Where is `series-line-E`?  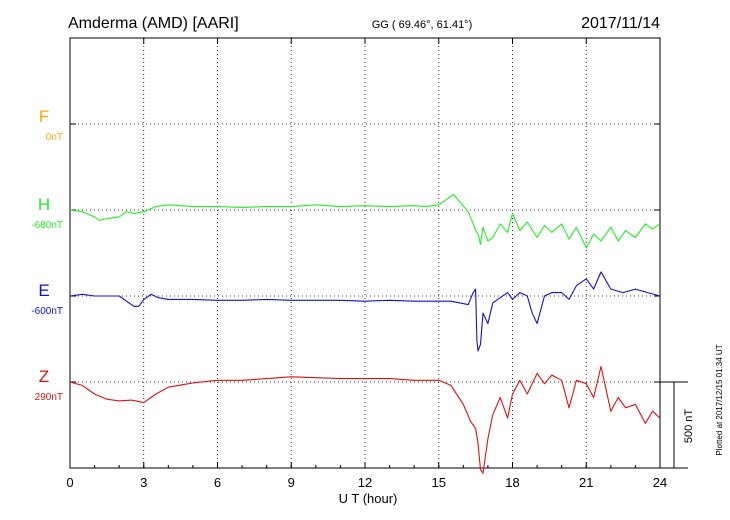 series-line-E is located at coordinates (365, 311).